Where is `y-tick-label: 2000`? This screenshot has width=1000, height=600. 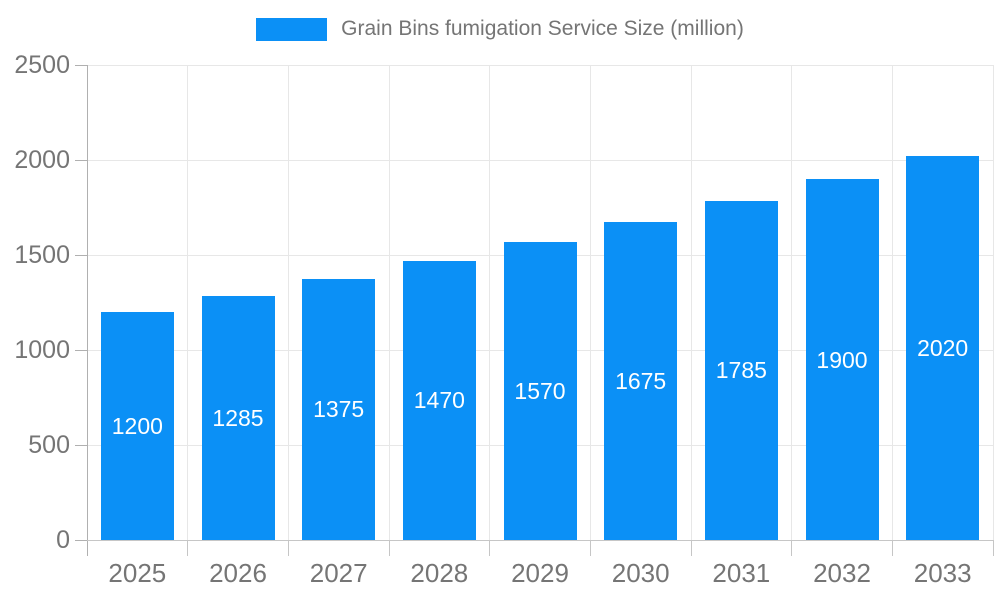
y-tick-label: 2000 is located at coordinates (42, 160).